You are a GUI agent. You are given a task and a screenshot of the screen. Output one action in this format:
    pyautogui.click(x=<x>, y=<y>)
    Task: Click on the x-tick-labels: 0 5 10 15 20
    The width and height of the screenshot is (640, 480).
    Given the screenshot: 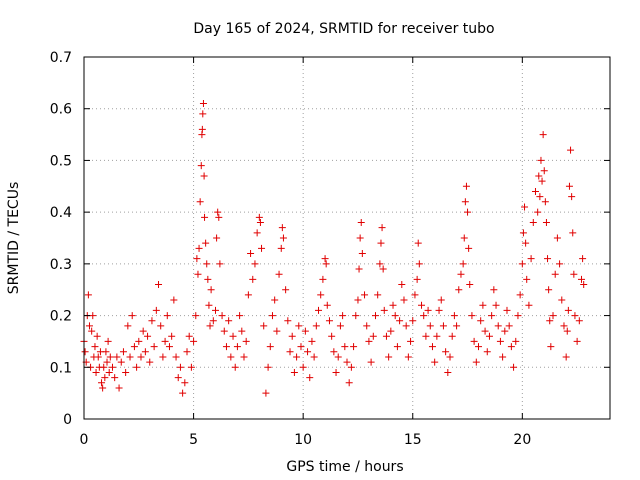 What is the action you would take?
    pyautogui.click(x=306, y=440)
    